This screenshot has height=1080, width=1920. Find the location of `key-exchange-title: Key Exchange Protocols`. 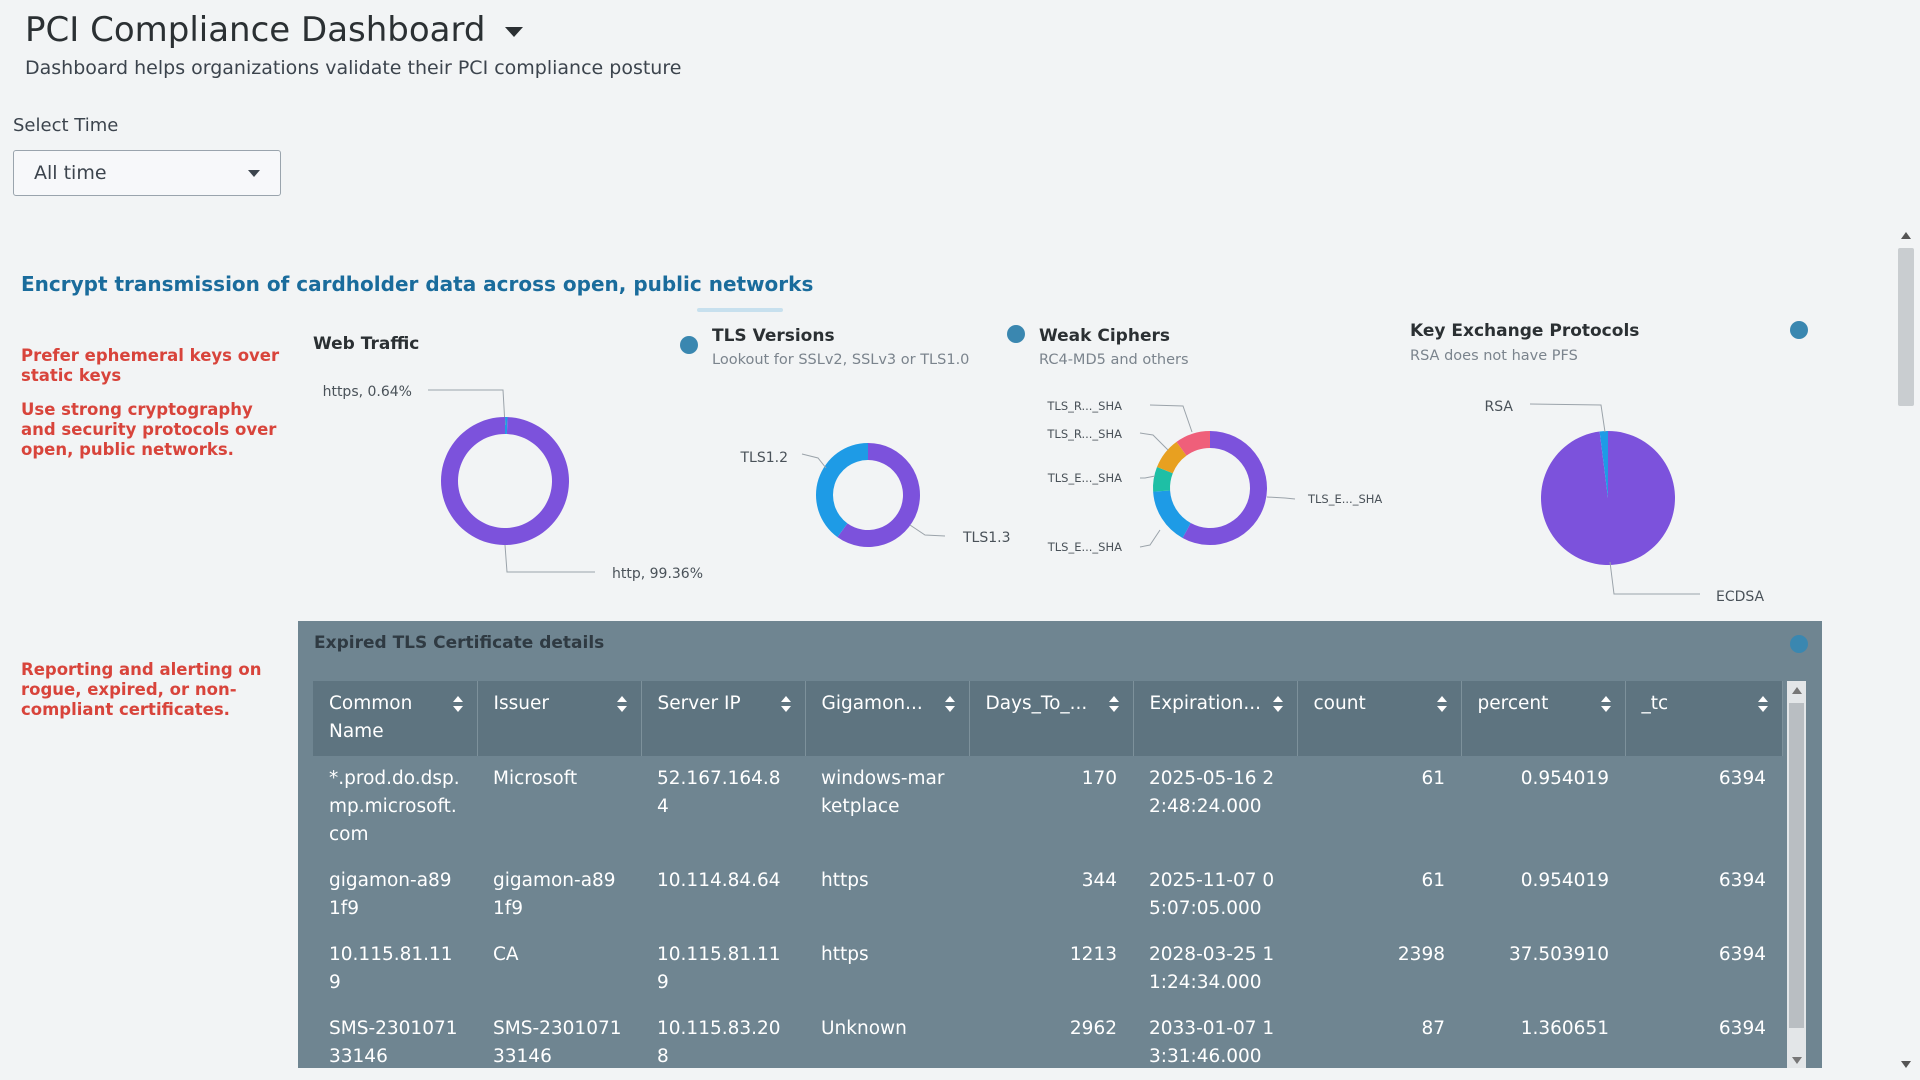

key-exchange-title: Key Exchange Protocols is located at coordinates (1525, 331).